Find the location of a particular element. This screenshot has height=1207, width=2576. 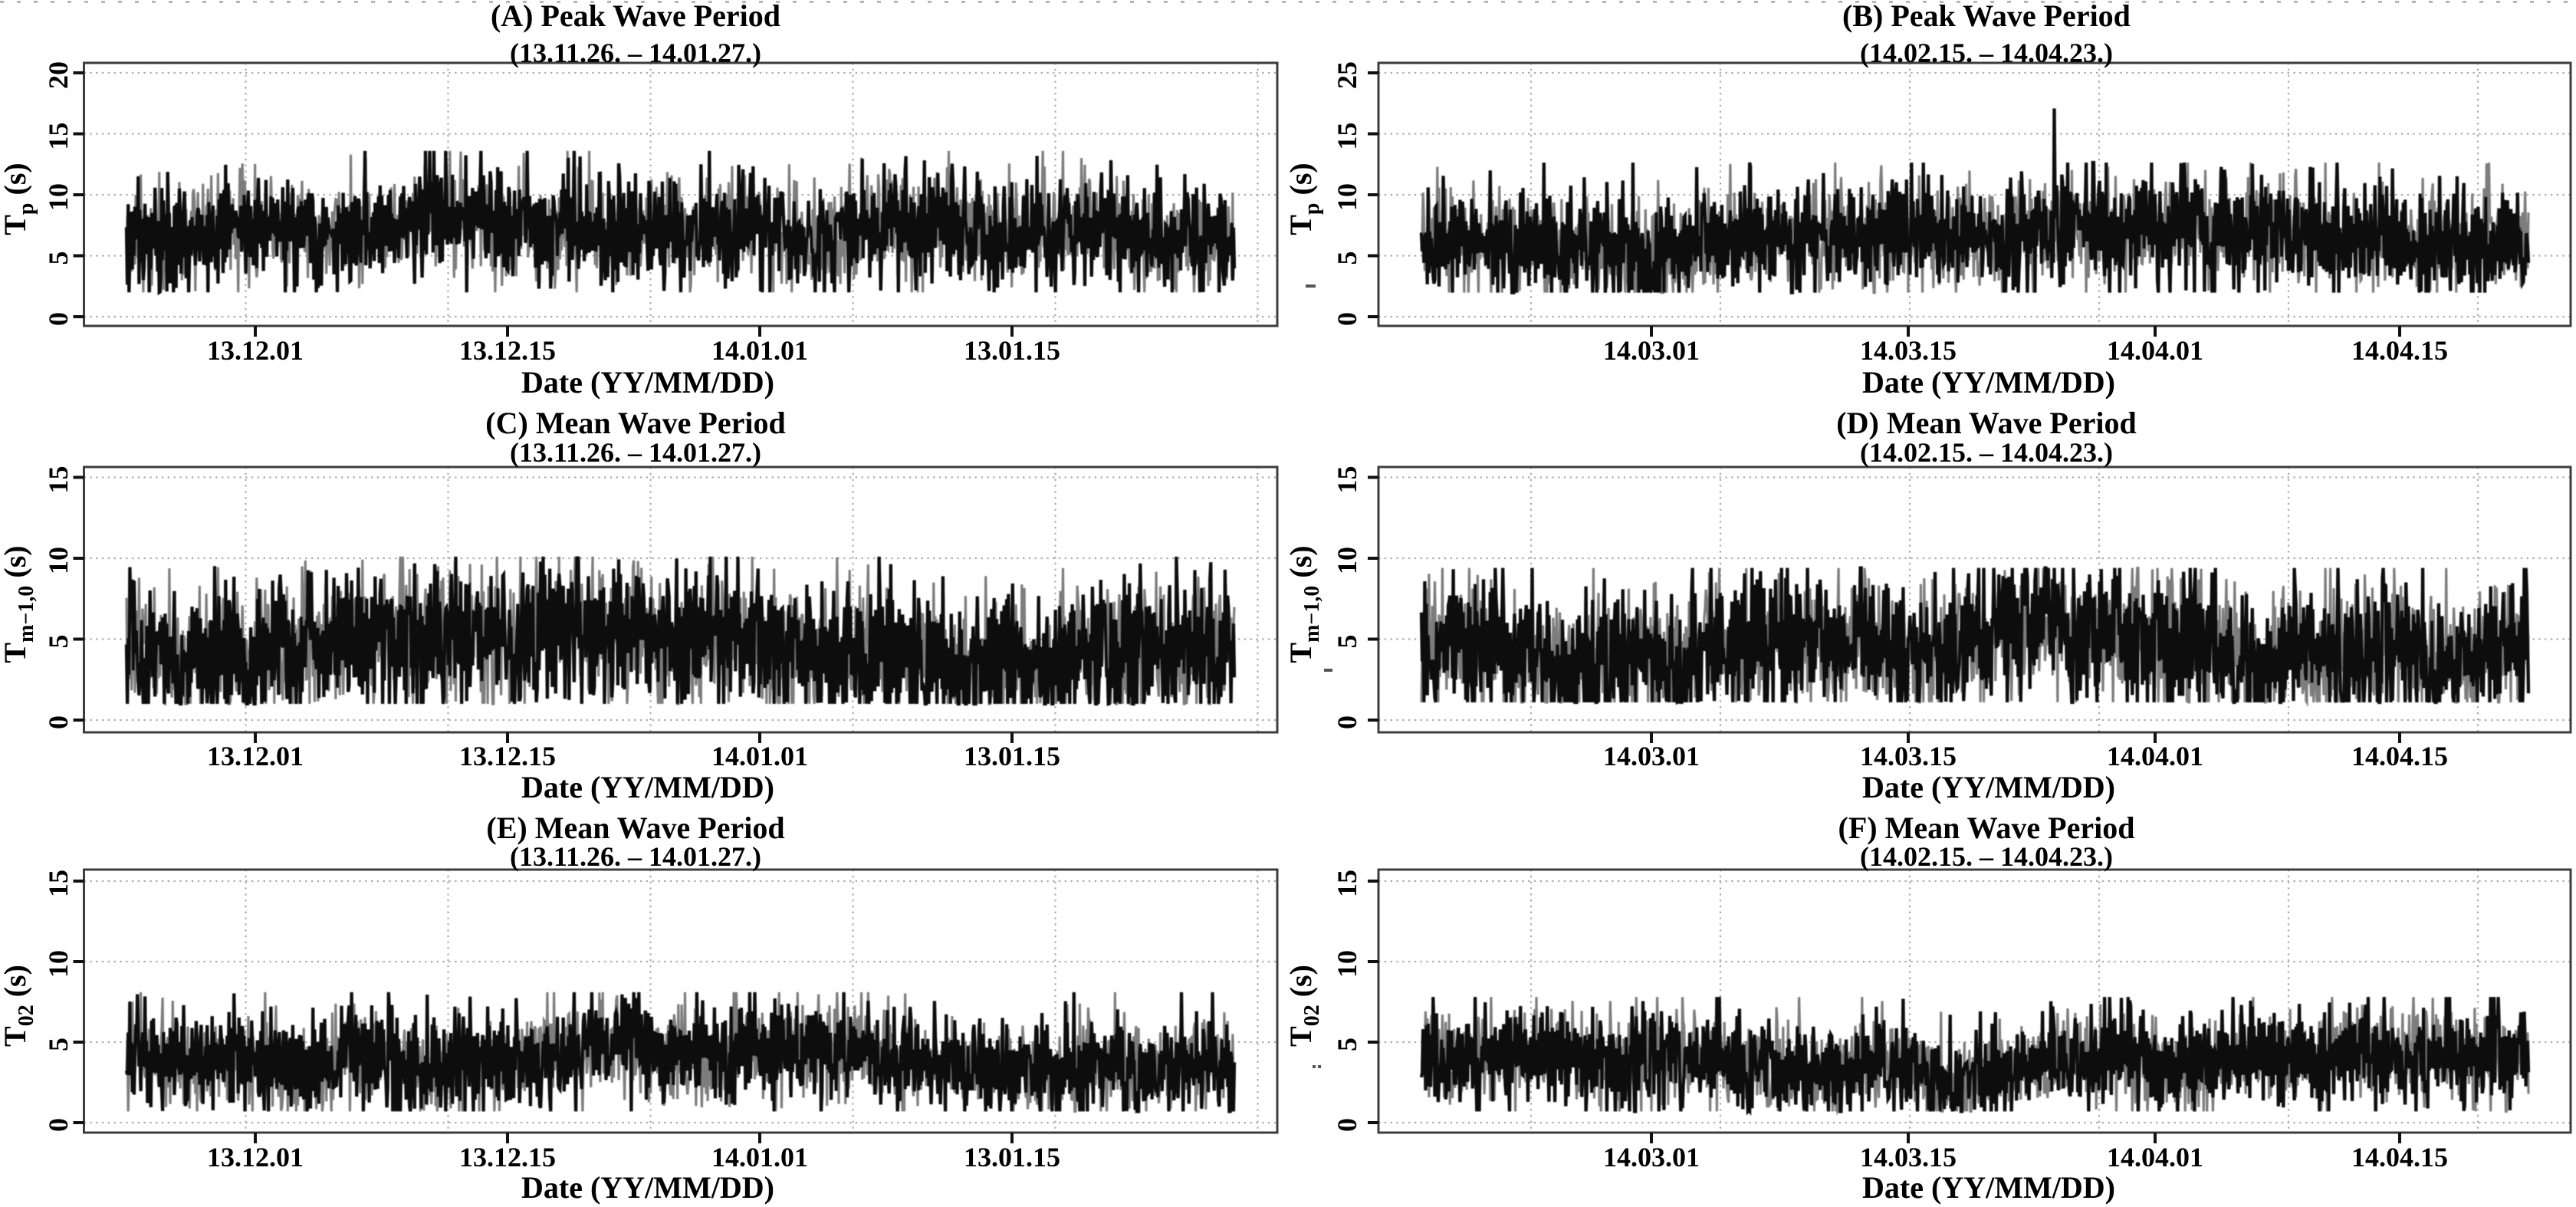

svg-text: (B) Peak Wave Period is located at coordinates (1986, 16).